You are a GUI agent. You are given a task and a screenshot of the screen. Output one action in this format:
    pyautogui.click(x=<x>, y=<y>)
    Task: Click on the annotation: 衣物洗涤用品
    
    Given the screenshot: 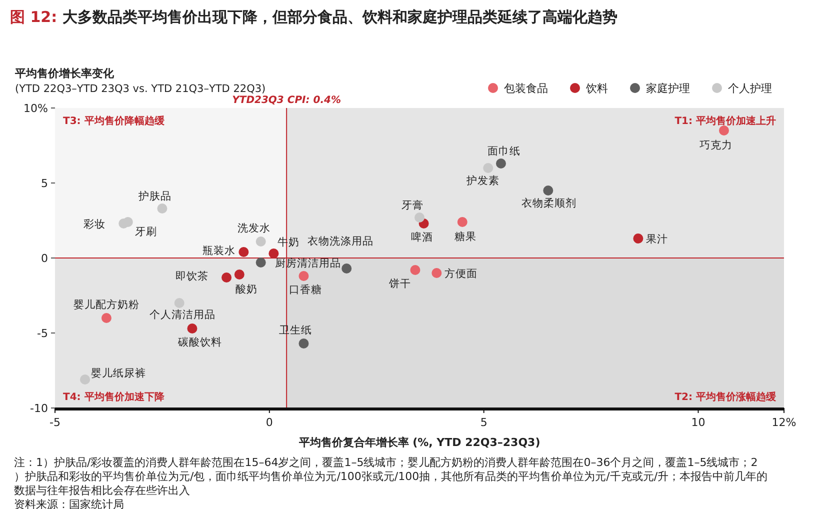 What is the action you would take?
    pyautogui.click(x=341, y=241)
    